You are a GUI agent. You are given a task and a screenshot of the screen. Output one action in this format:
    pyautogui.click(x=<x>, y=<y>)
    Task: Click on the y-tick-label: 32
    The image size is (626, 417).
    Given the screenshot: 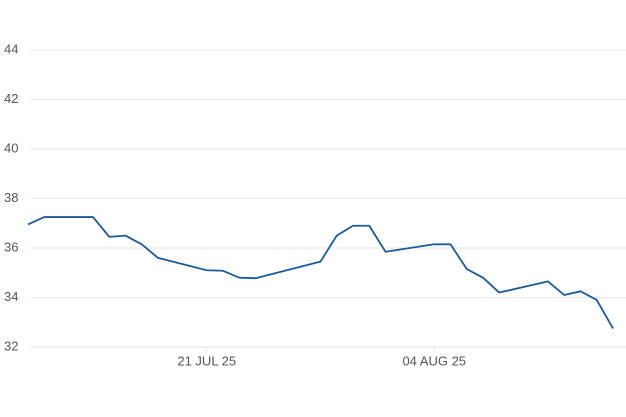 What is the action you would take?
    pyautogui.click(x=11, y=345)
    